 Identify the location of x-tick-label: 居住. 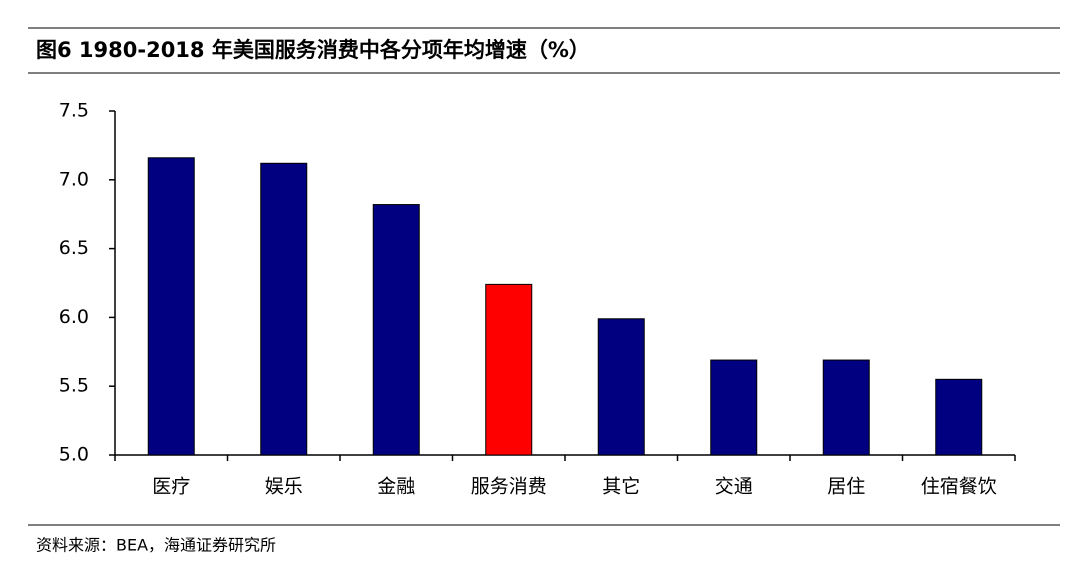
(846, 487).